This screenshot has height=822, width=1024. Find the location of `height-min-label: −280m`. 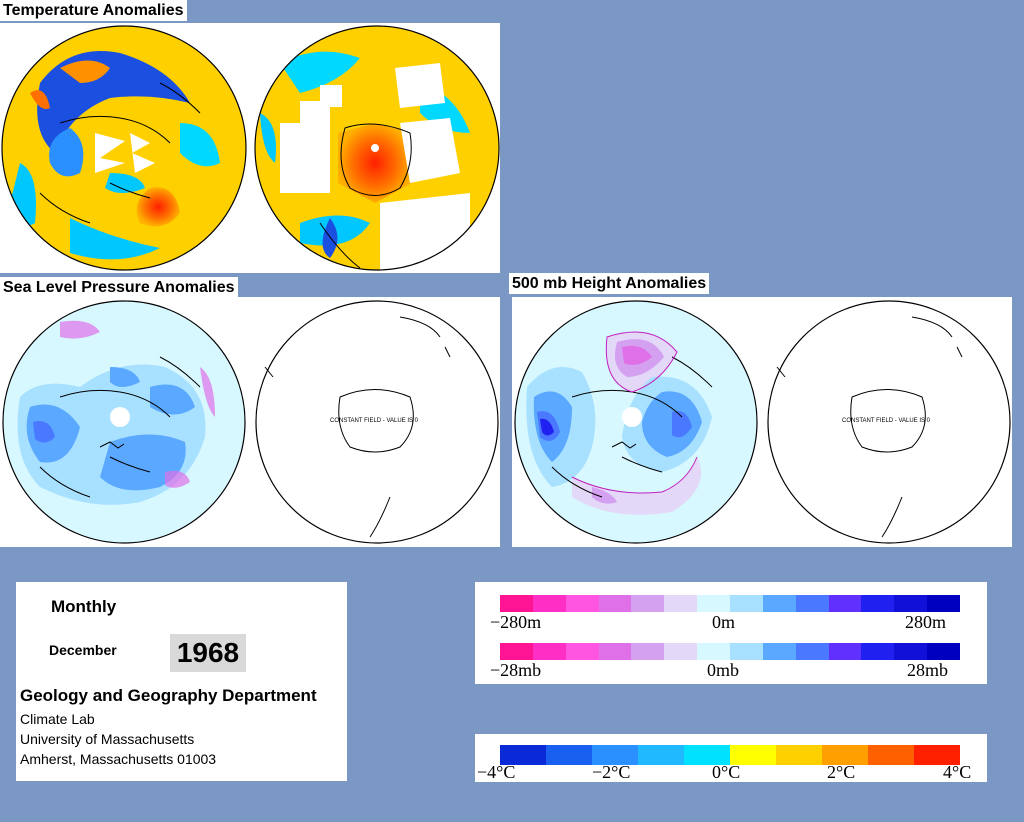

height-min-label: −280m is located at coordinates (516, 622).